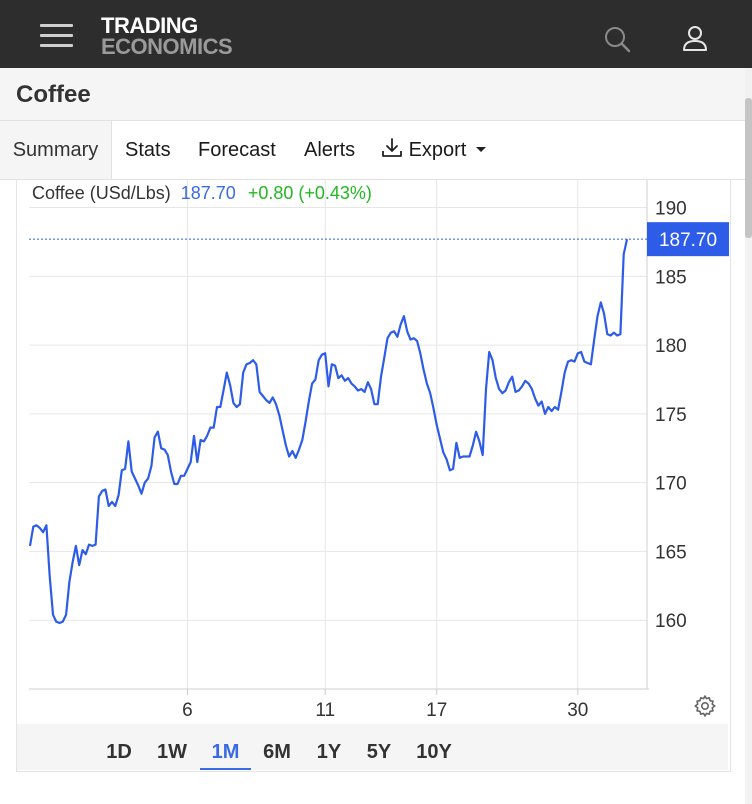 The height and width of the screenshot is (804, 752). What do you see at coordinates (187, 710) in the screenshot?
I see `x-tick-label: 6` at bounding box center [187, 710].